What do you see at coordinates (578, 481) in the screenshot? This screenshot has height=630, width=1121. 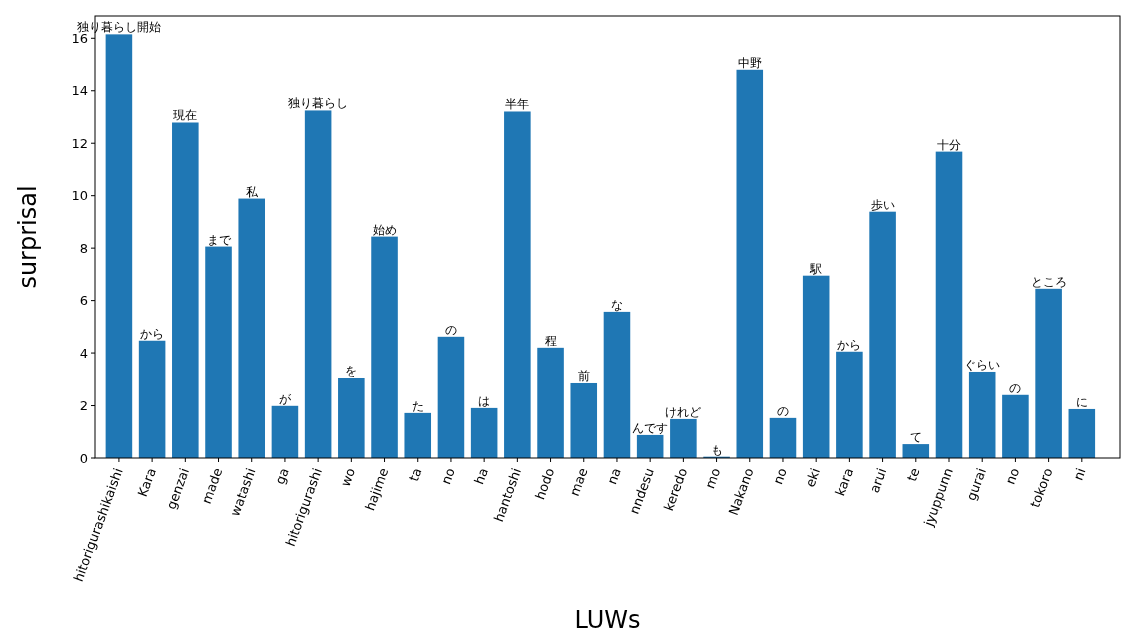 I see `x-tick-label: mae` at bounding box center [578, 481].